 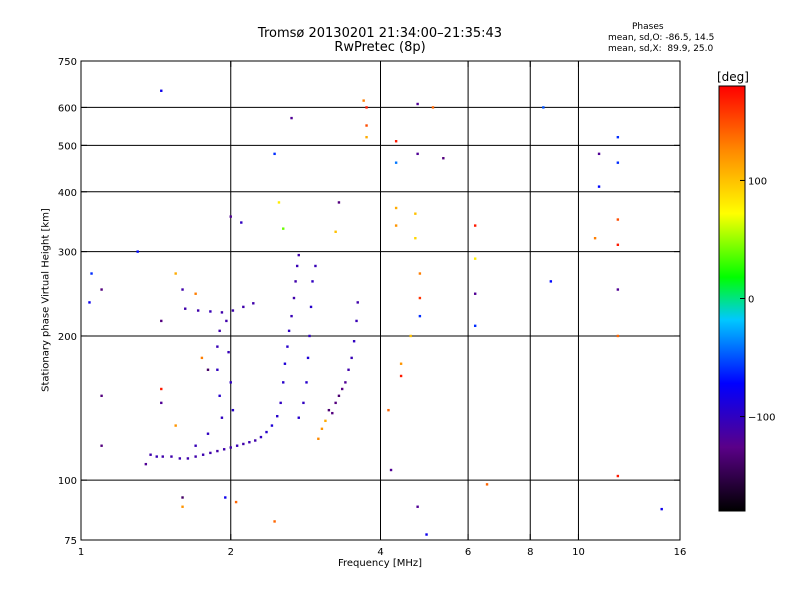 What do you see at coordinates (67, 62) in the screenshot?
I see `y-tick-label: 750` at bounding box center [67, 62].